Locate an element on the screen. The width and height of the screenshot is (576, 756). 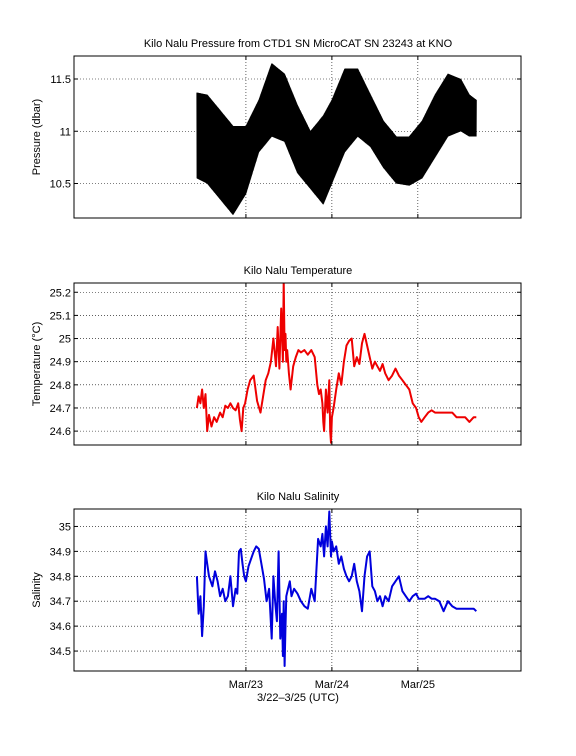
salinity-ytick-label-5: 35 is located at coordinates (65, 527).